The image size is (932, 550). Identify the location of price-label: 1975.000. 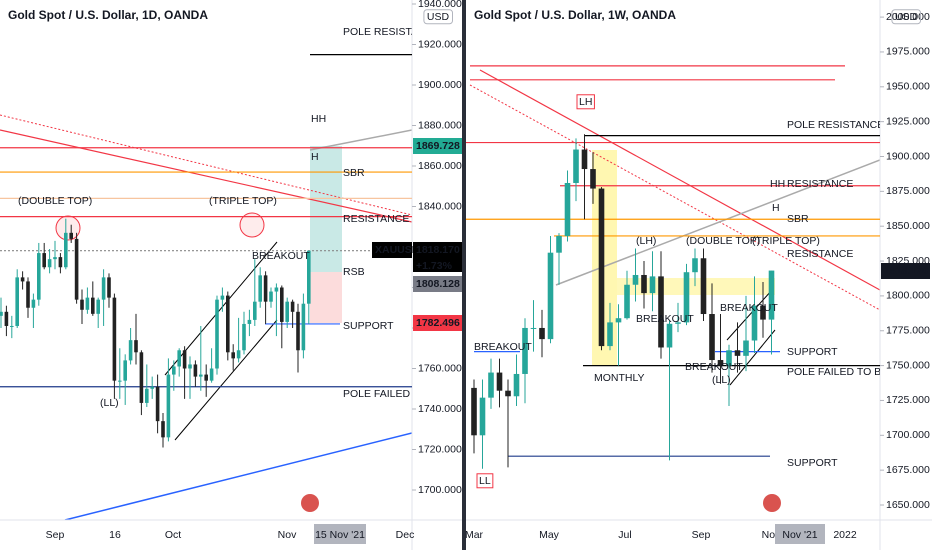
(908, 52).